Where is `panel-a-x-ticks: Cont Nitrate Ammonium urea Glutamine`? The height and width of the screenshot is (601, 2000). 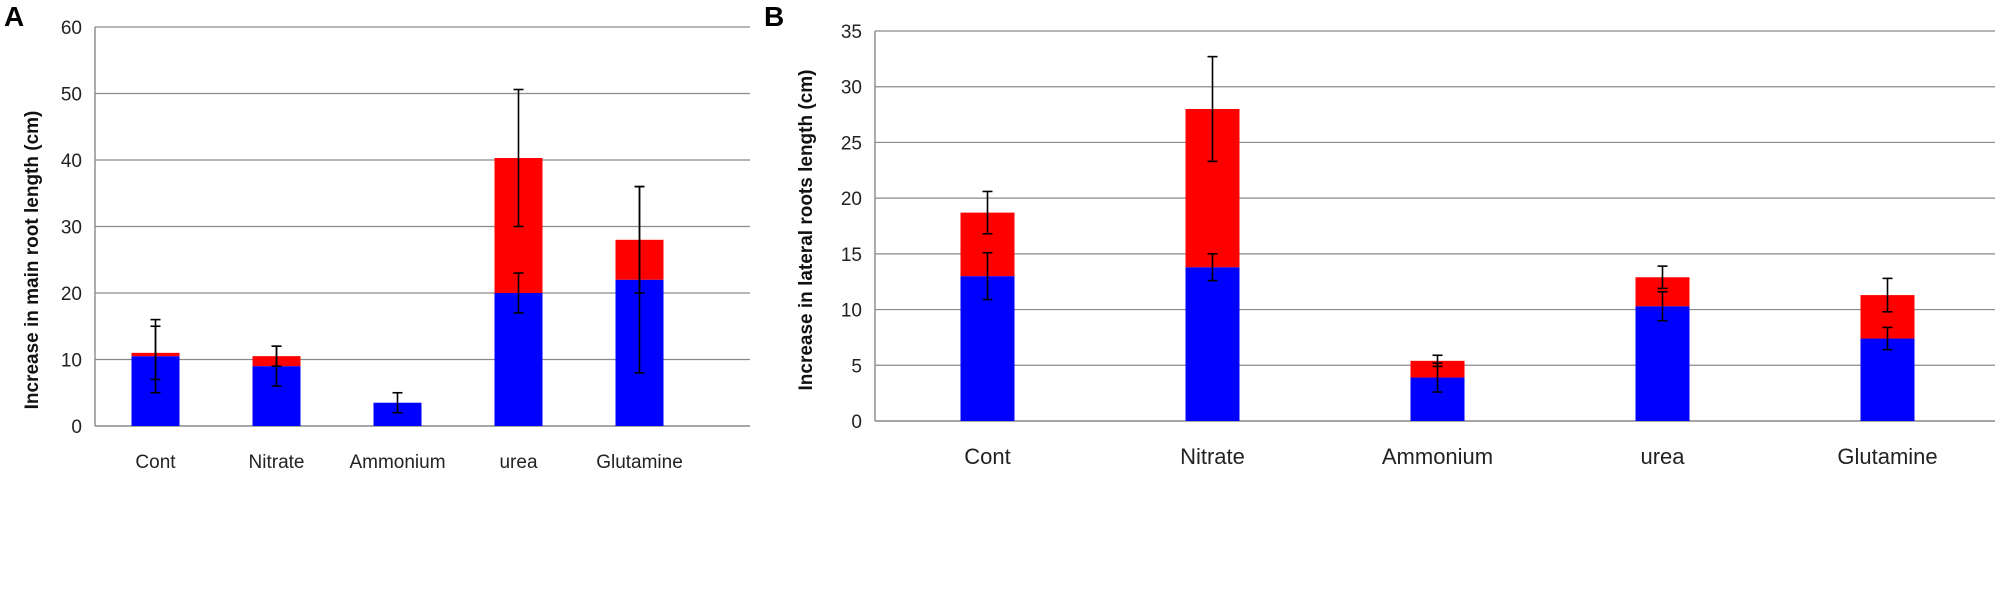 panel-a-x-ticks: Cont Nitrate Ammonium urea Glutamine is located at coordinates (408, 462).